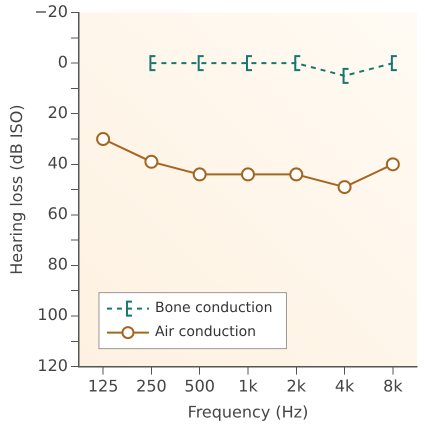  What do you see at coordinates (199, 386) in the screenshot?
I see `x-tick-label: 500` at bounding box center [199, 386].